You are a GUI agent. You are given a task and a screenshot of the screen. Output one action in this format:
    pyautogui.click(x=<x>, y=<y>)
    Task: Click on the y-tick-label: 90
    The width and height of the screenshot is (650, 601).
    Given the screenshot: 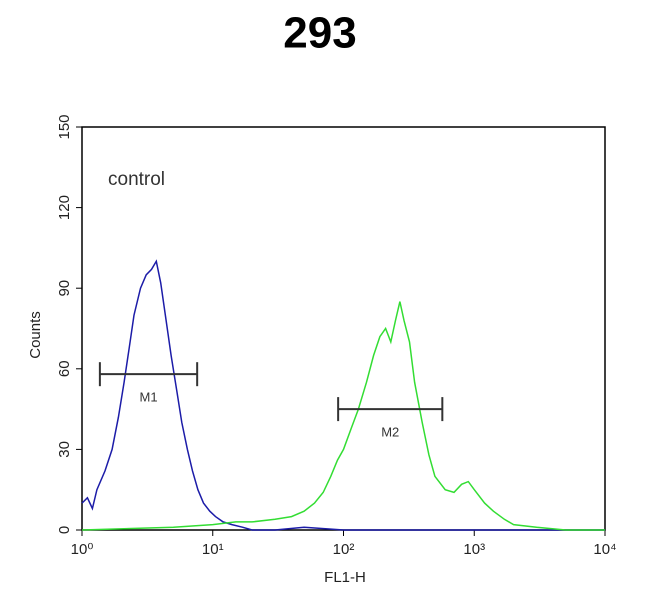 What is the action you would take?
    pyautogui.click(x=64, y=288)
    